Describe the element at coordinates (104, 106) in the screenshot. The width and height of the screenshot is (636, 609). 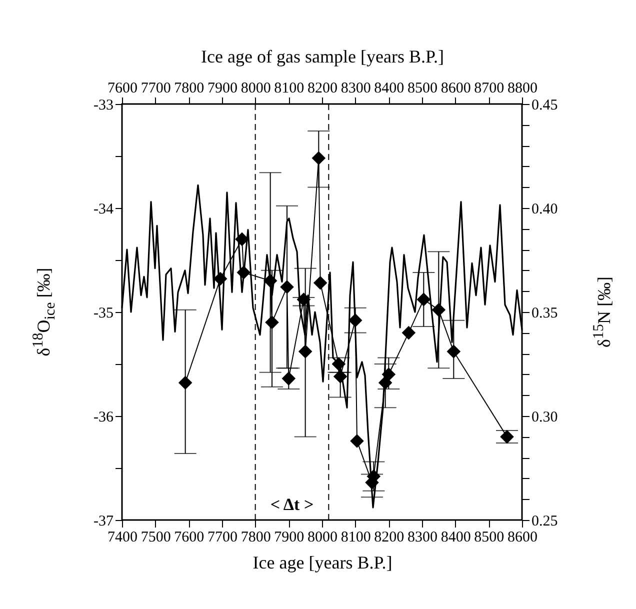
I see `y-tick-label: -33` at that location.